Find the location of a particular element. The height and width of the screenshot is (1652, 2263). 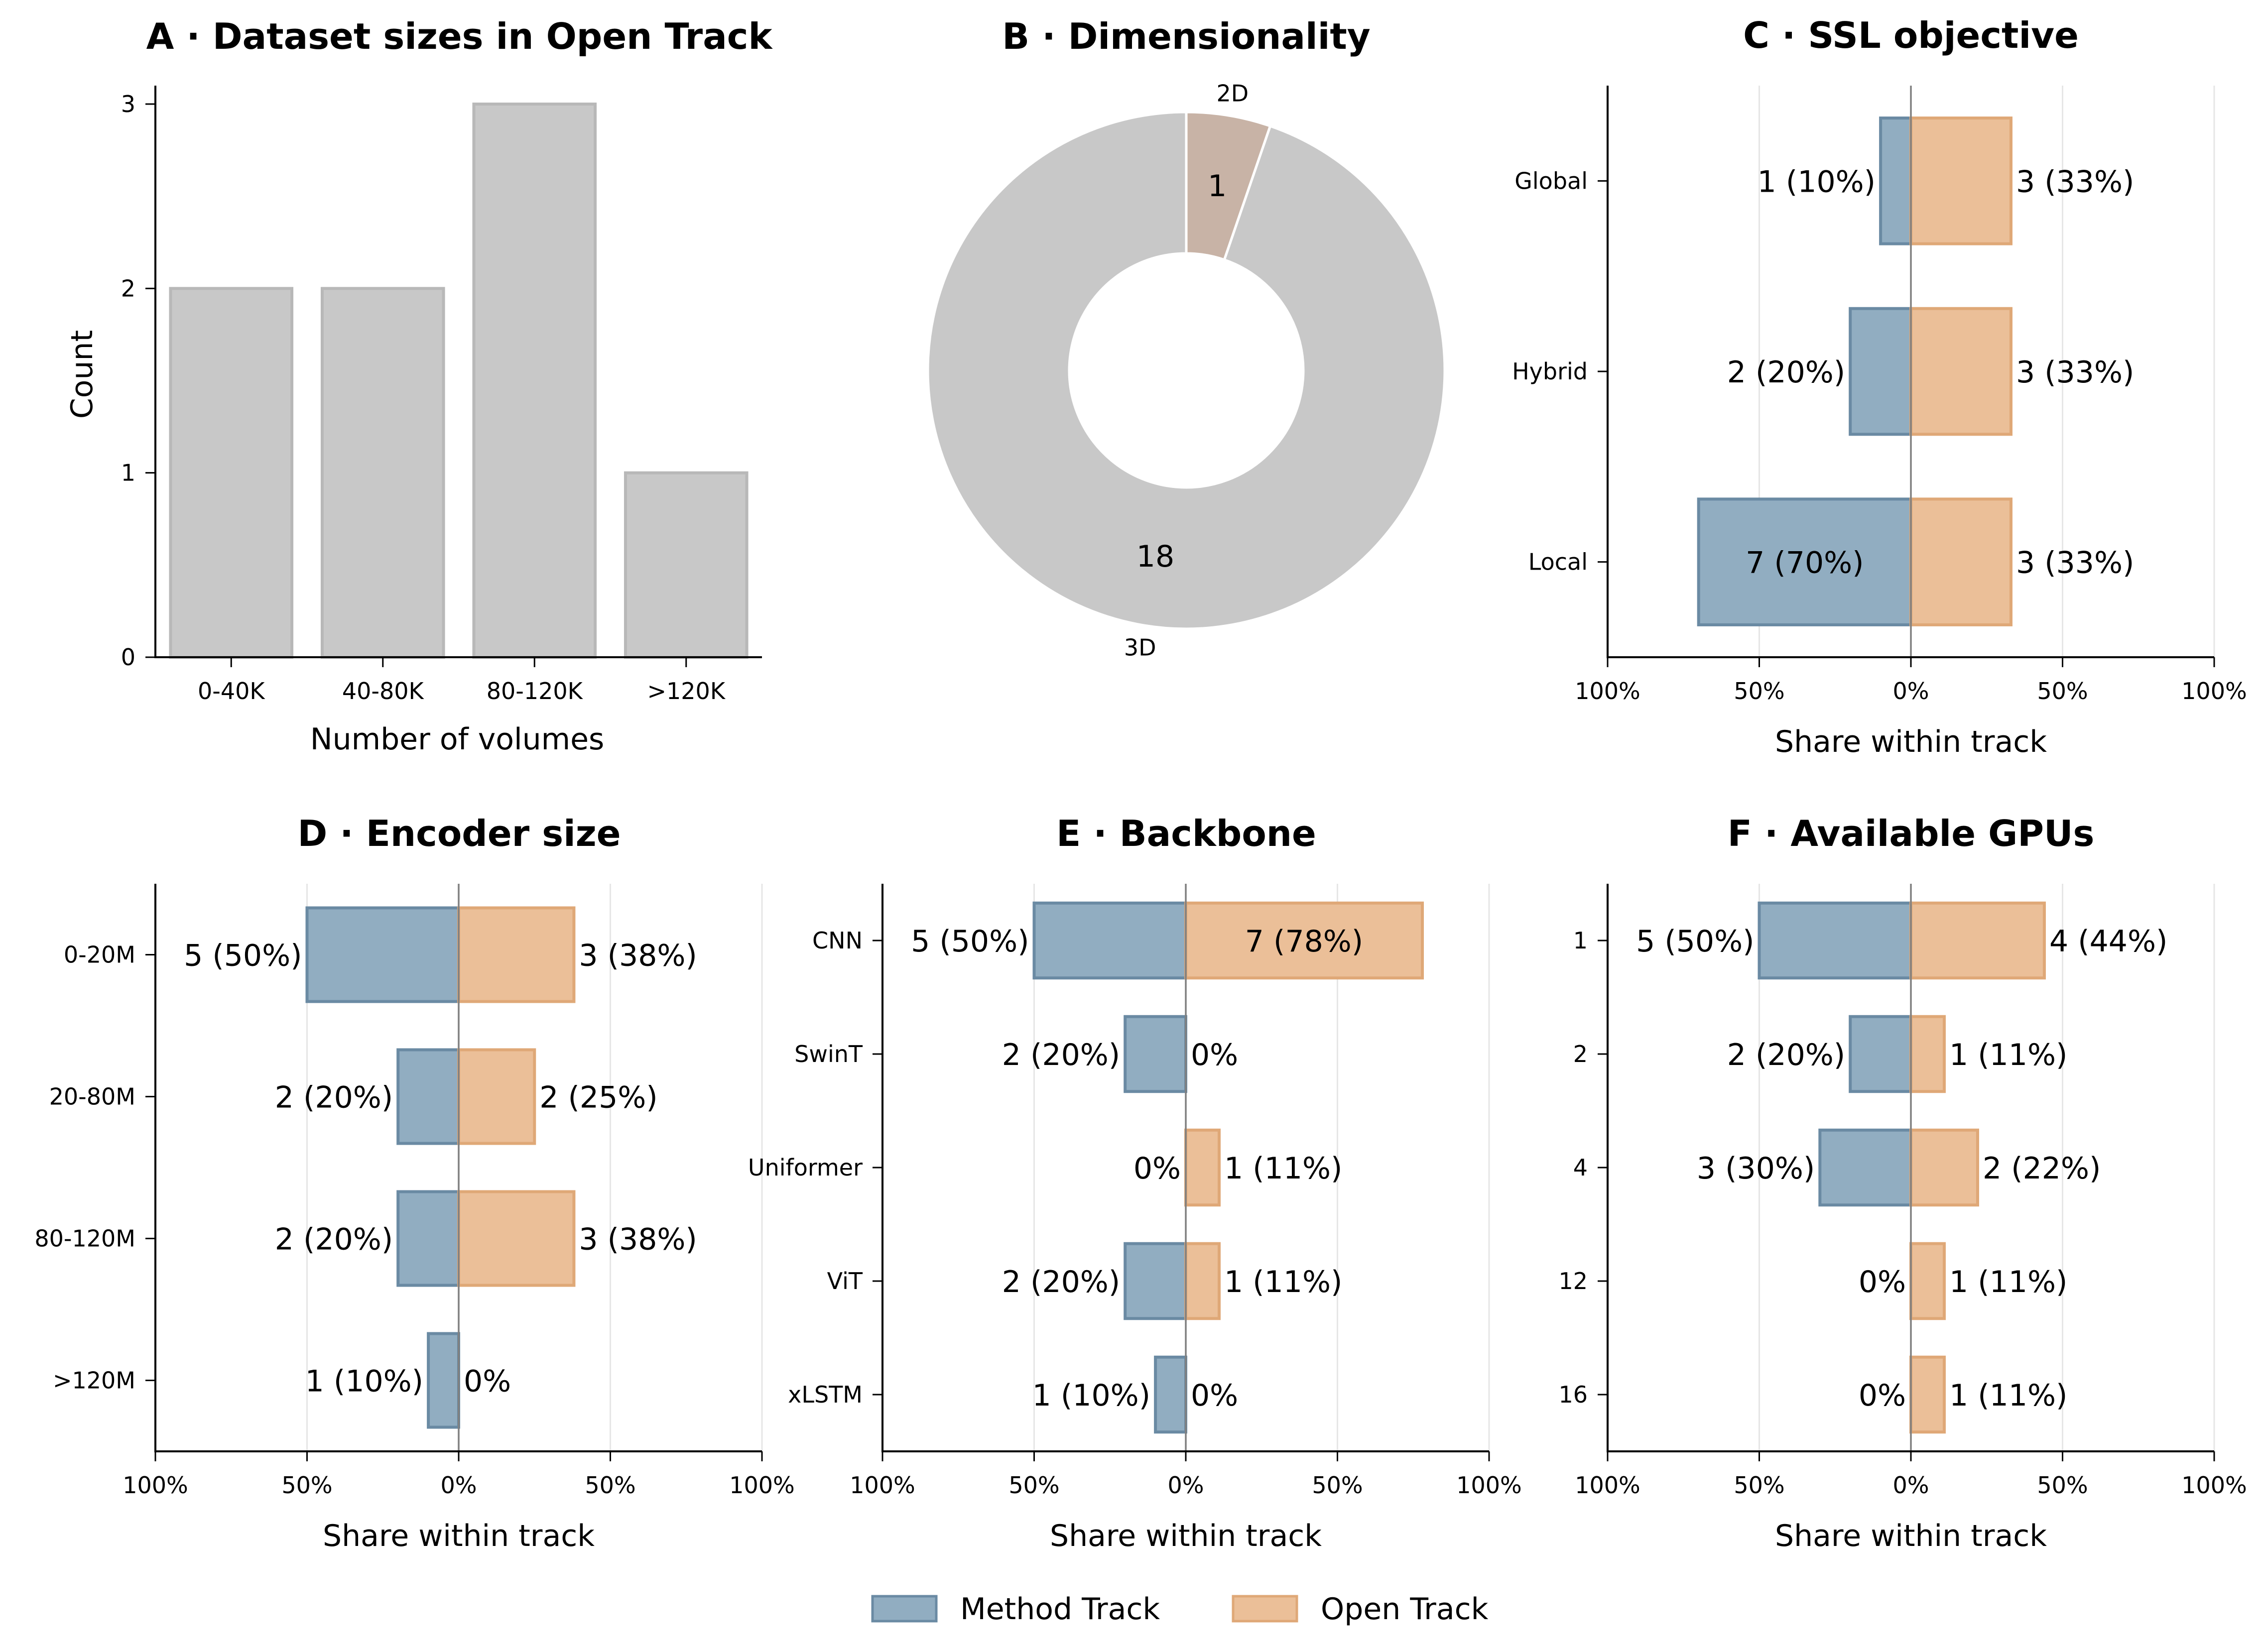

bar-method-20-80m is located at coordinates (429, 1096).